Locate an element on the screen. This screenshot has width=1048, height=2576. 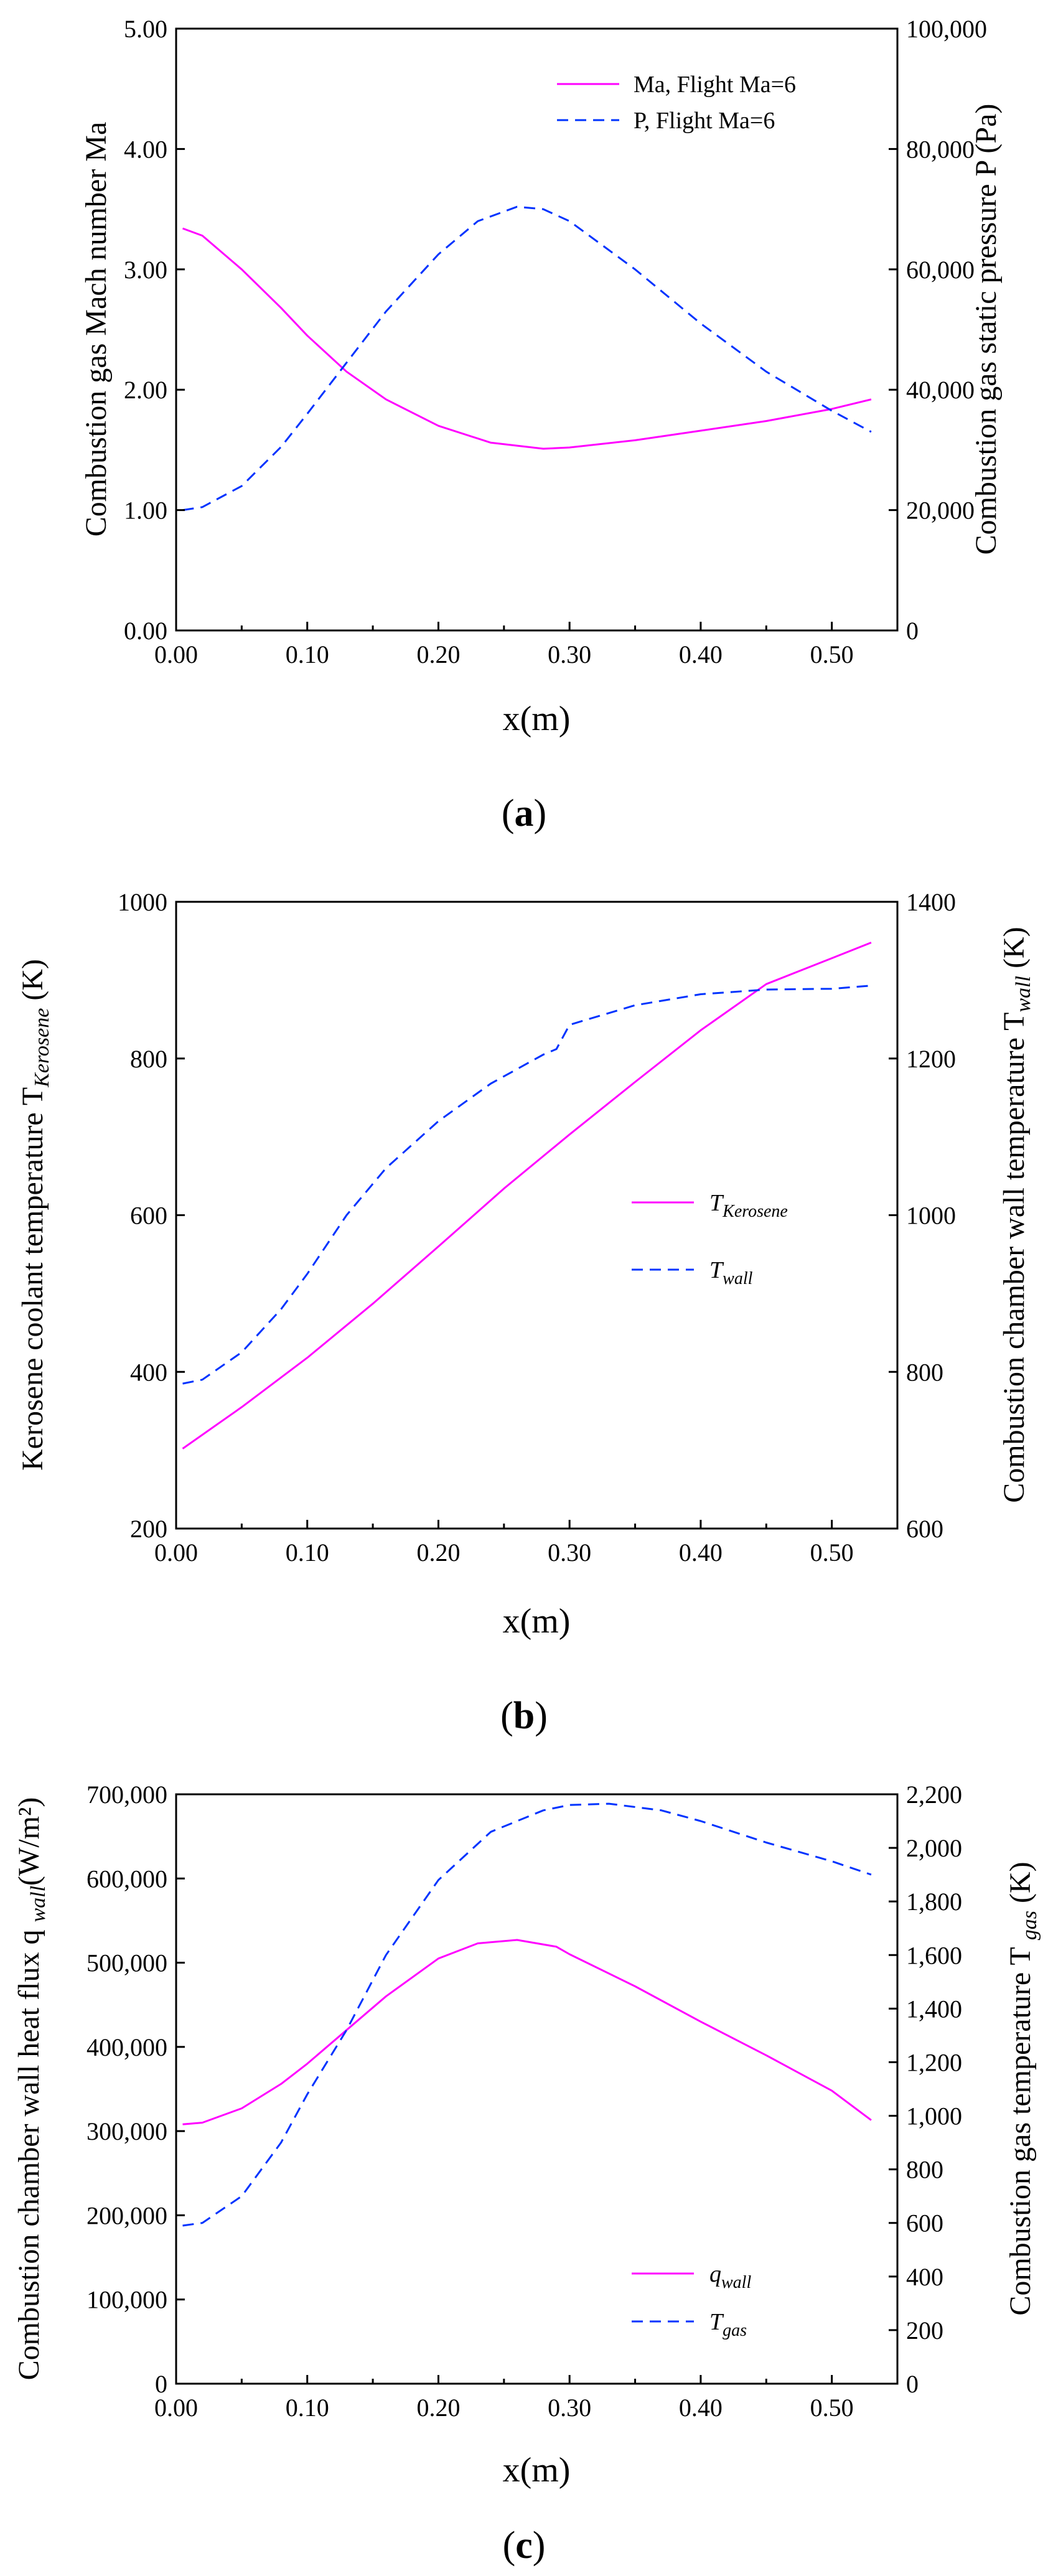
panel-b-y-axis-label-unit: (K) is located at coordinates (32, 983).